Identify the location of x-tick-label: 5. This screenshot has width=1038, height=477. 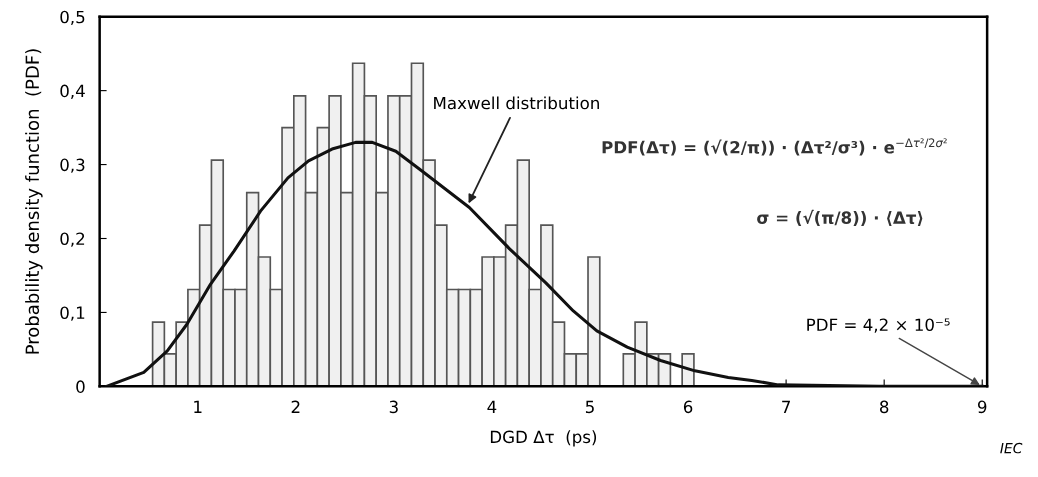
(589, 407).